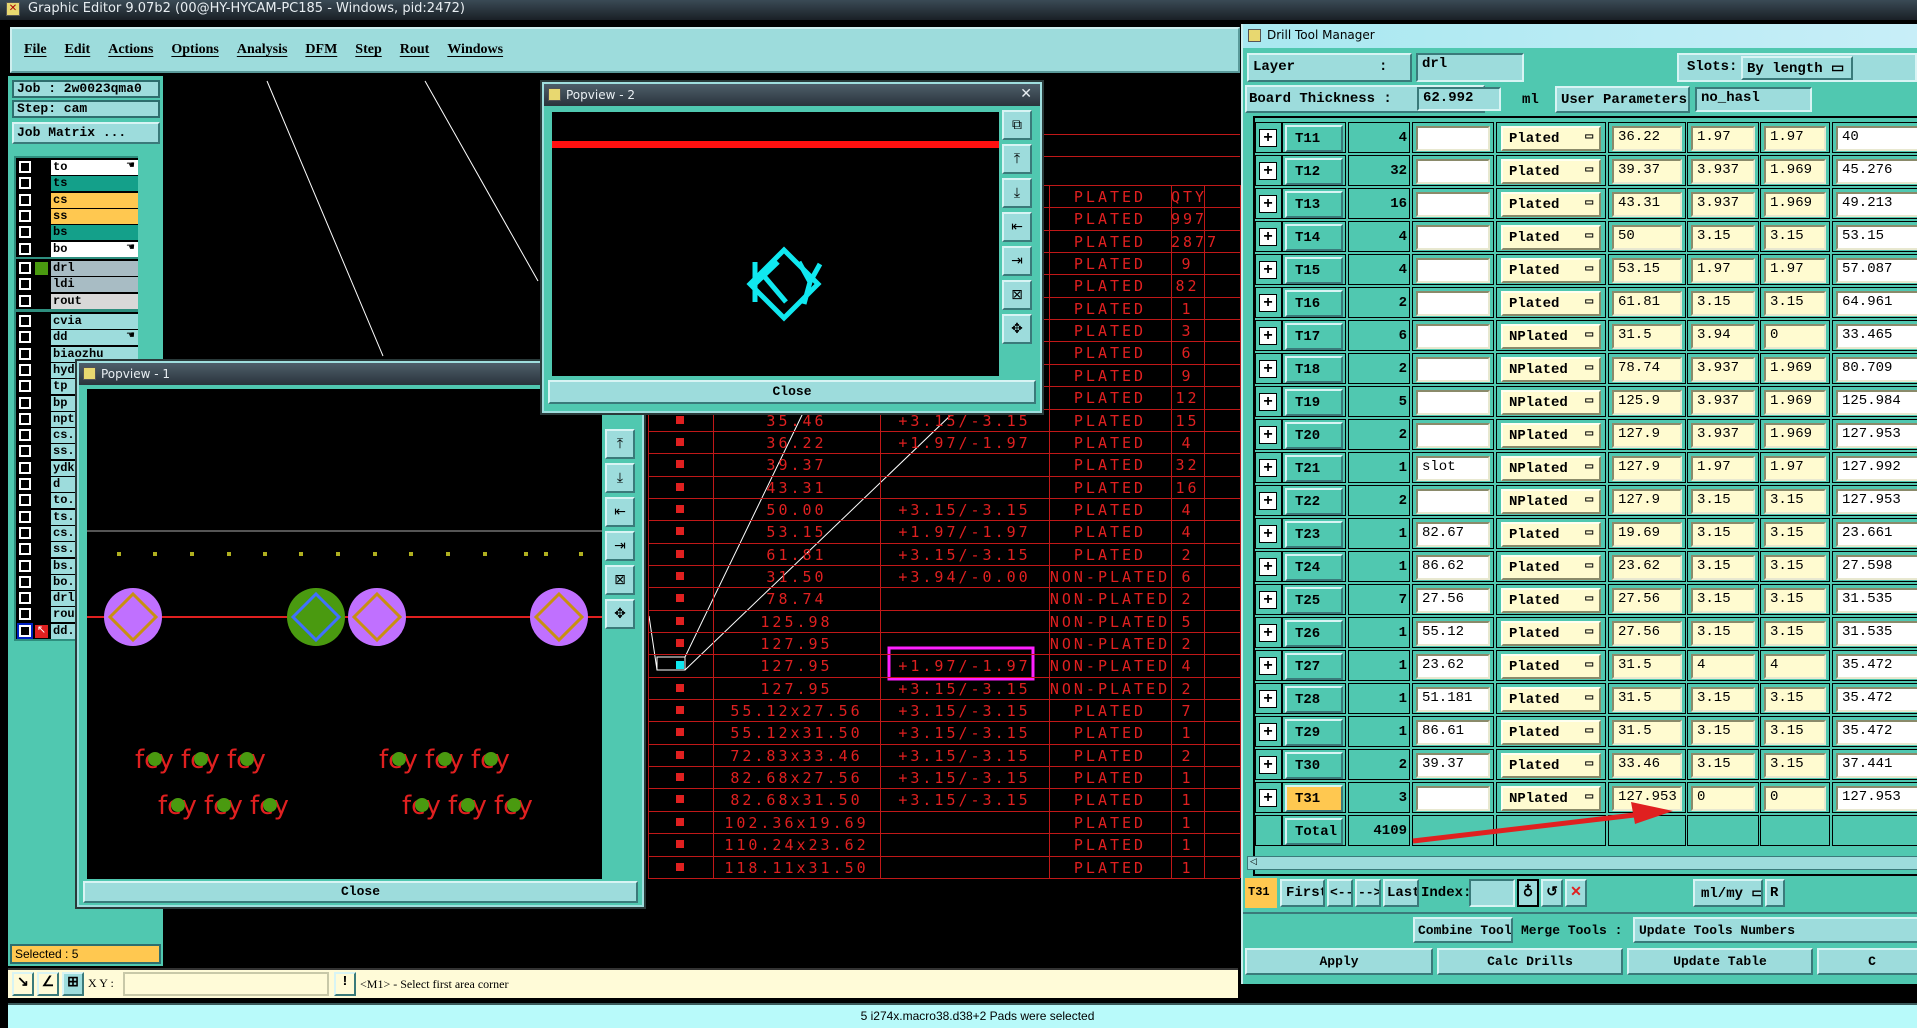 The width and height of the screenshot is (1917, 1028). What do you see at coordinates (1876, 369) in the screenshot?
I see `value-input-v4: 80.709` at bounding box center [1876, 369].